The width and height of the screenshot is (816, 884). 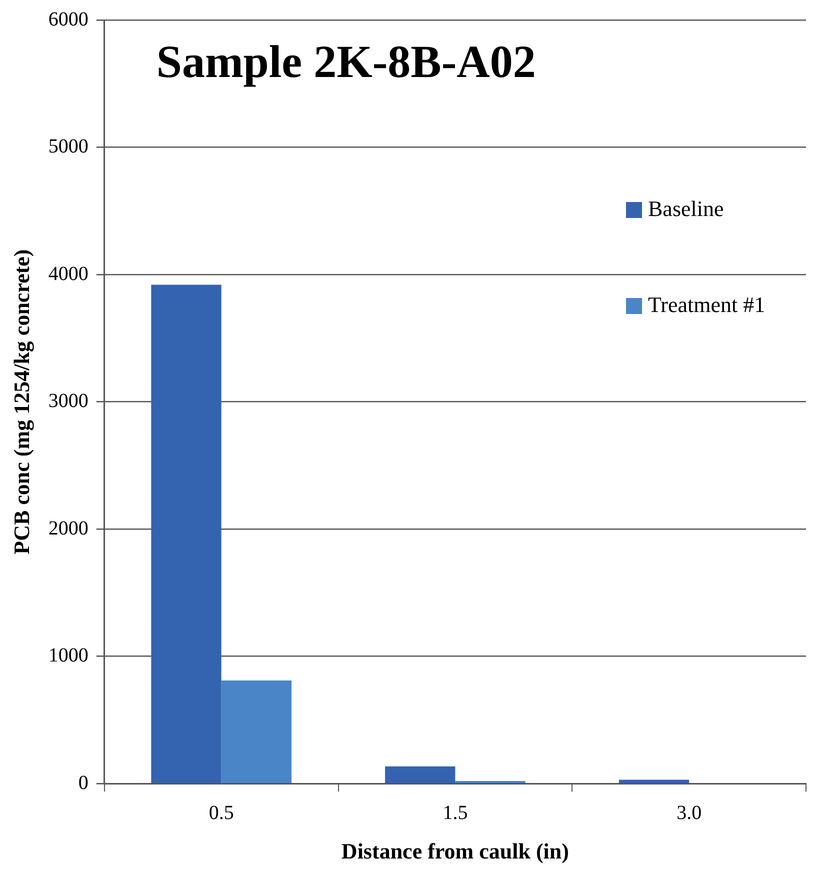 What do you see at coordinates (455, 851) in the screenshot?
I see `x-axis-title: Distance from caulk (in)` at bounding box center [455, 851].